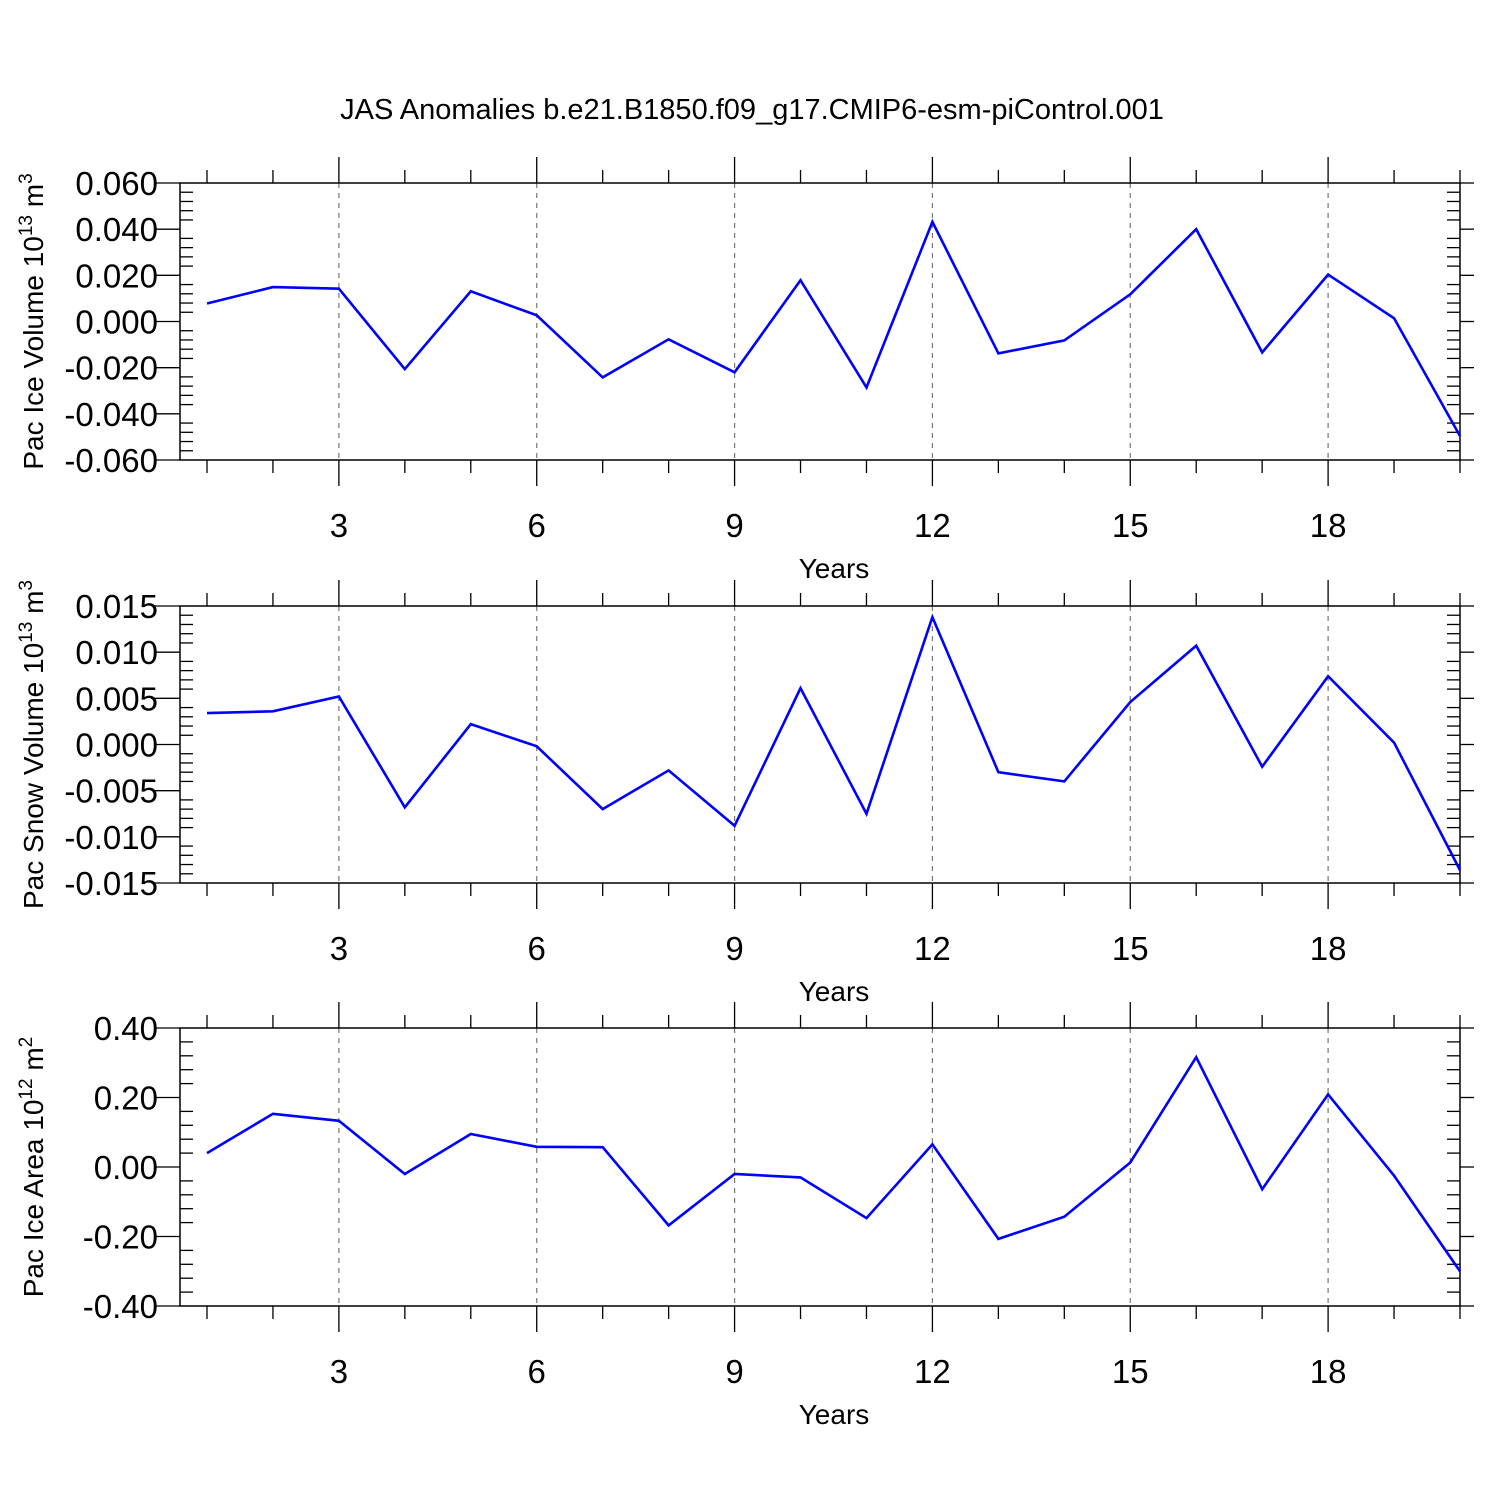 The height and width of the screenshot is (1500, 1500). I want to click on ice-area-ytick-label-1: 0.20, so click(126, 1098).